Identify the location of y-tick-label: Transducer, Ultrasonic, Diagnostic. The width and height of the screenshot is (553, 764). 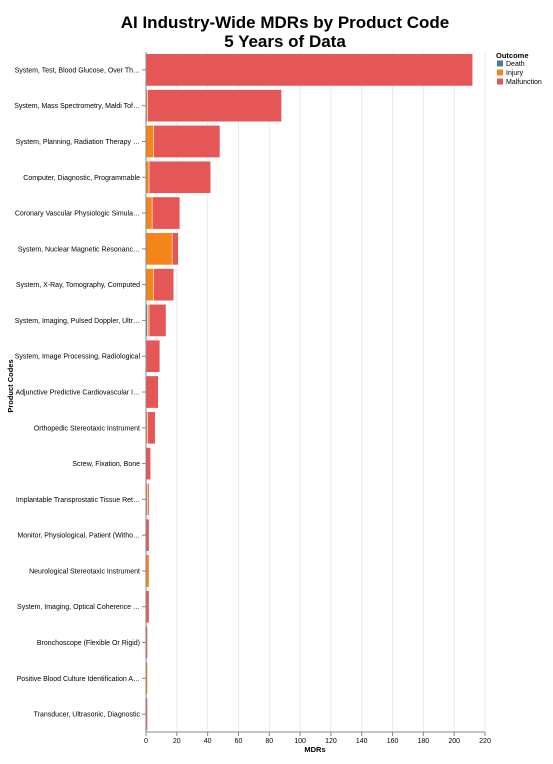
(87, 715).